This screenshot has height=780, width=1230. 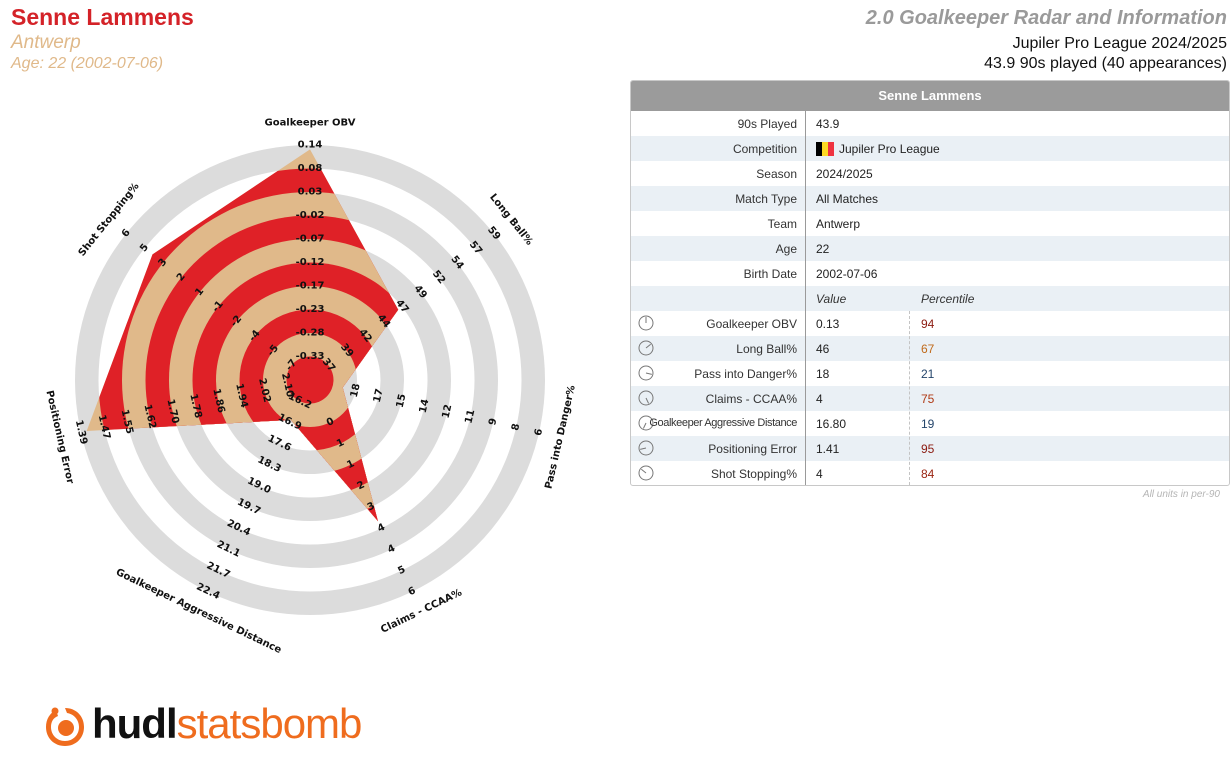 What do you see at coordinates (948, 299) in the screenshot?
I see `percentile-header: Percentile` at bounding box center [948, 299].